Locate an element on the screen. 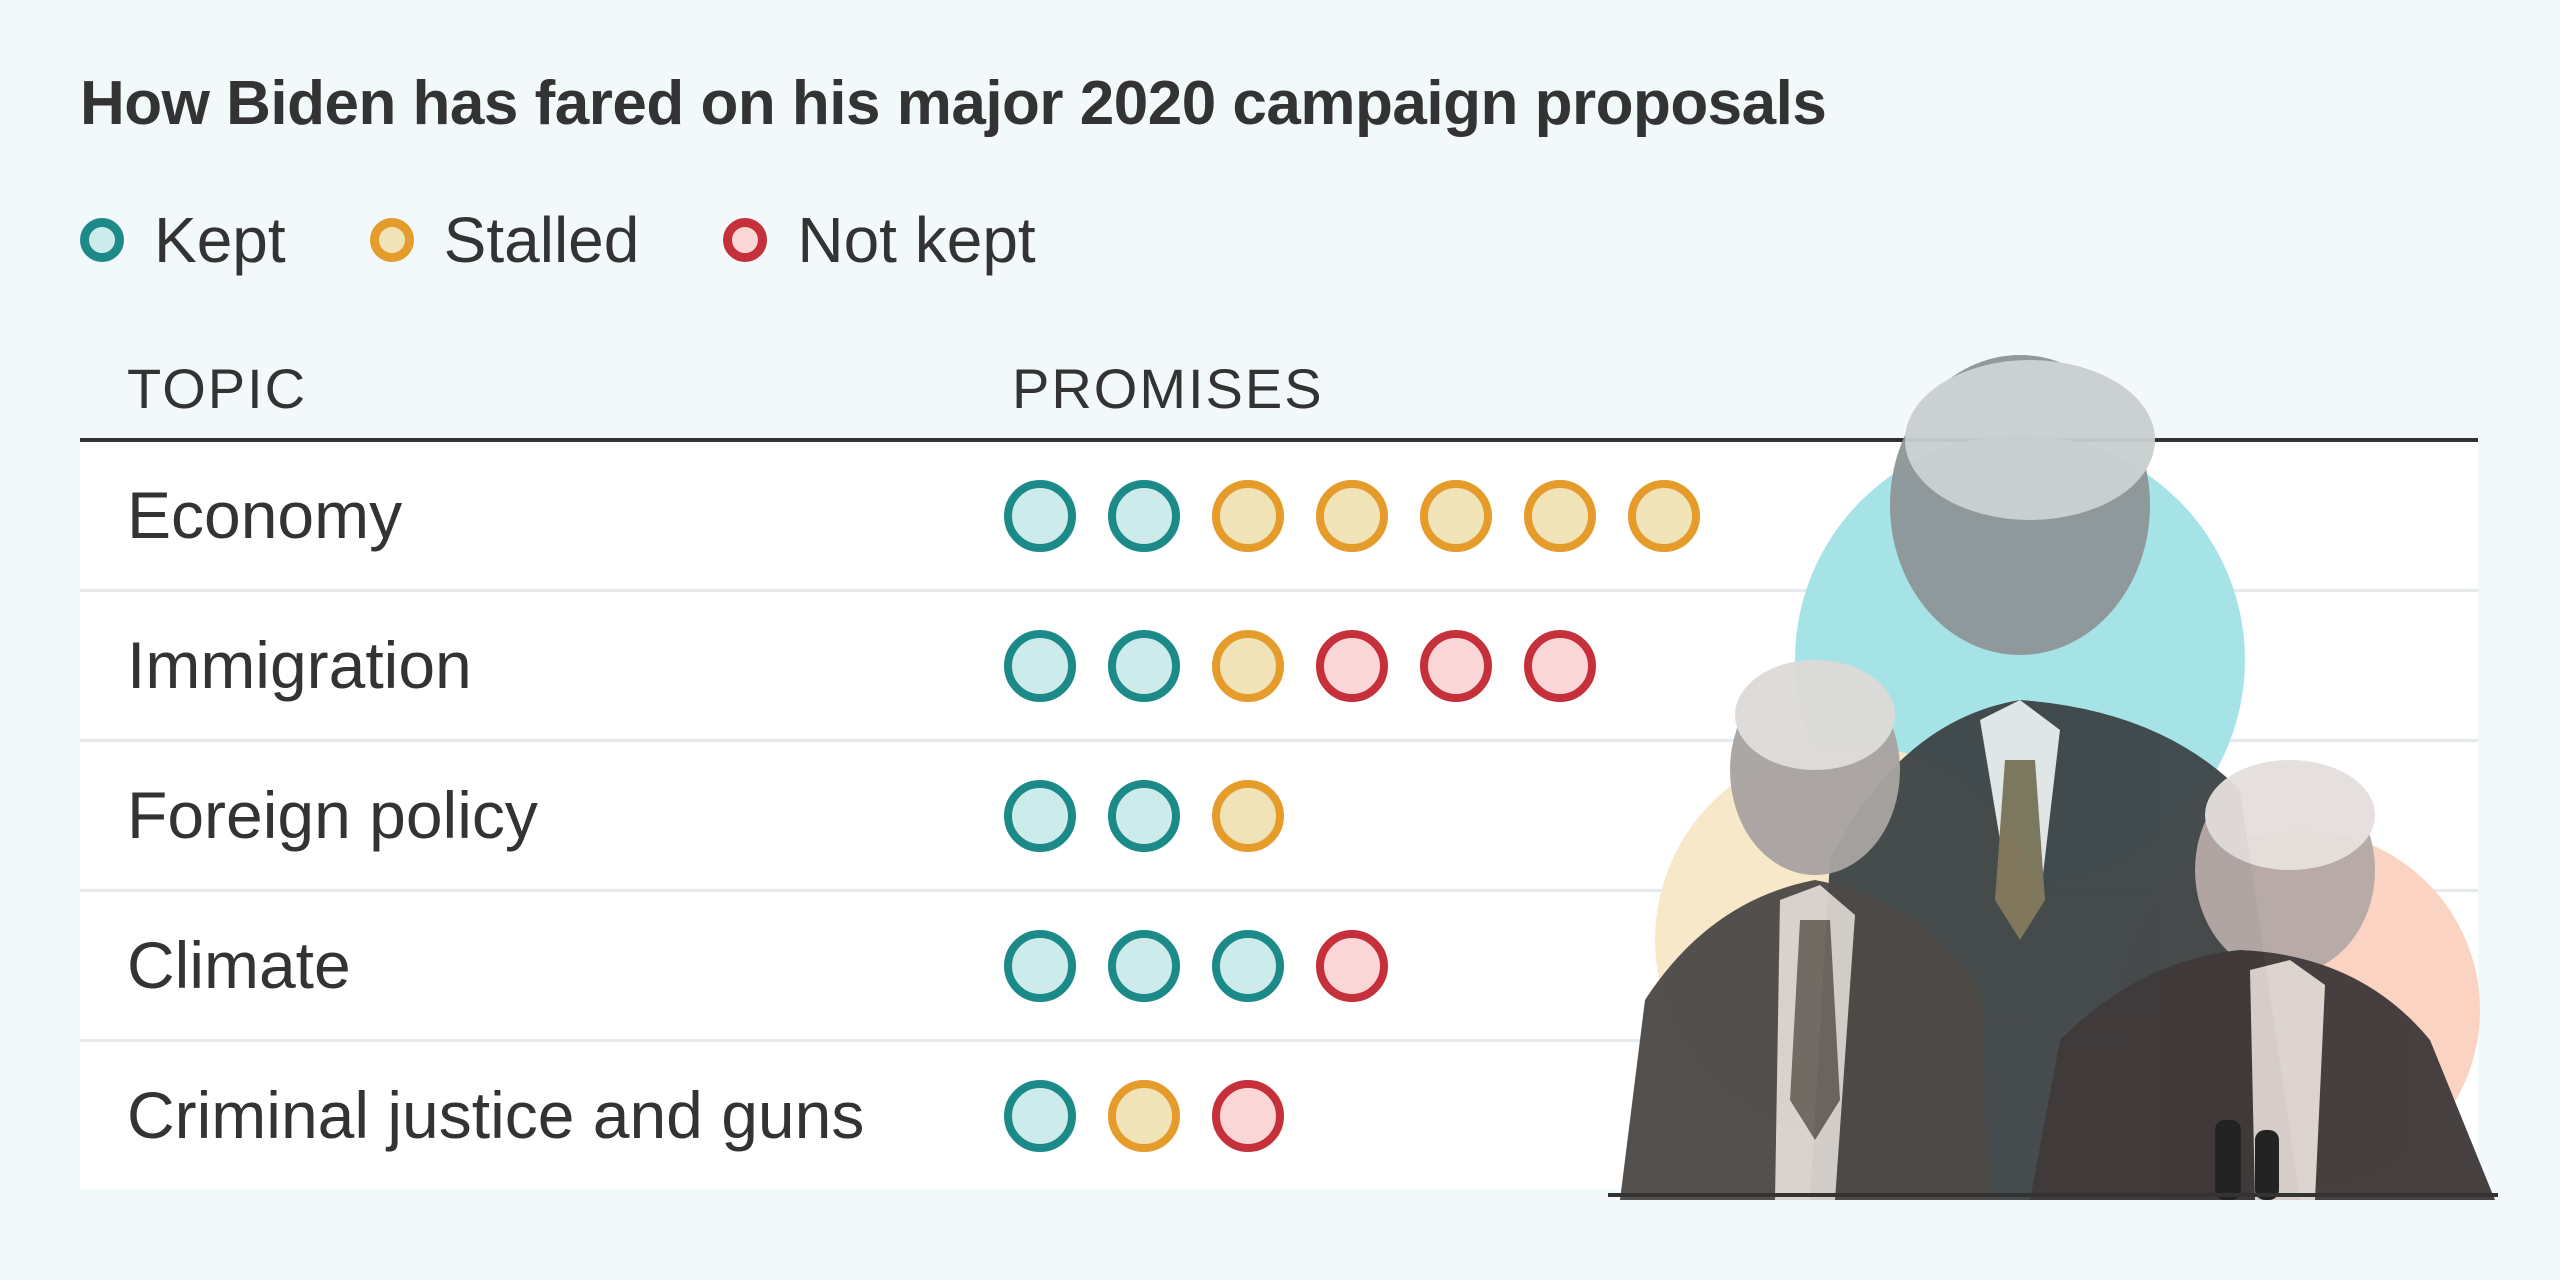  legend-item-not-kept: Not kept is located at coordinates (879, 240).